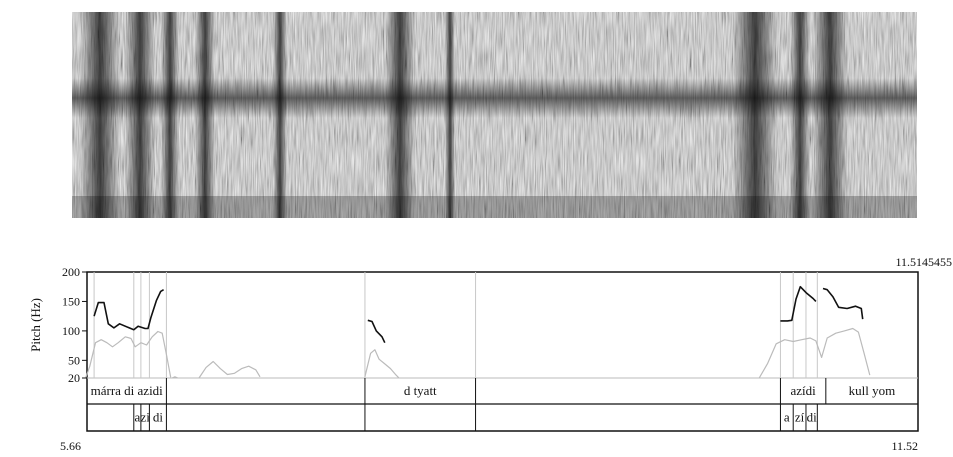  What do you see at coordinates (127, 390) in the screenshot?
I see `tier-words-label-0: márra di azidi` at bounding box center [127, 390].